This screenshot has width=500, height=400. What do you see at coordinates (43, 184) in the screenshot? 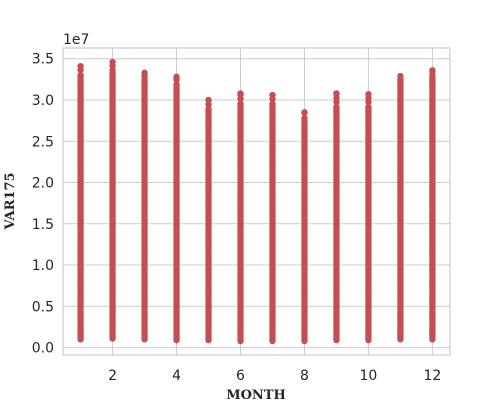
I see `y-tick-label: 2.0` at bounding box center [43, 184].